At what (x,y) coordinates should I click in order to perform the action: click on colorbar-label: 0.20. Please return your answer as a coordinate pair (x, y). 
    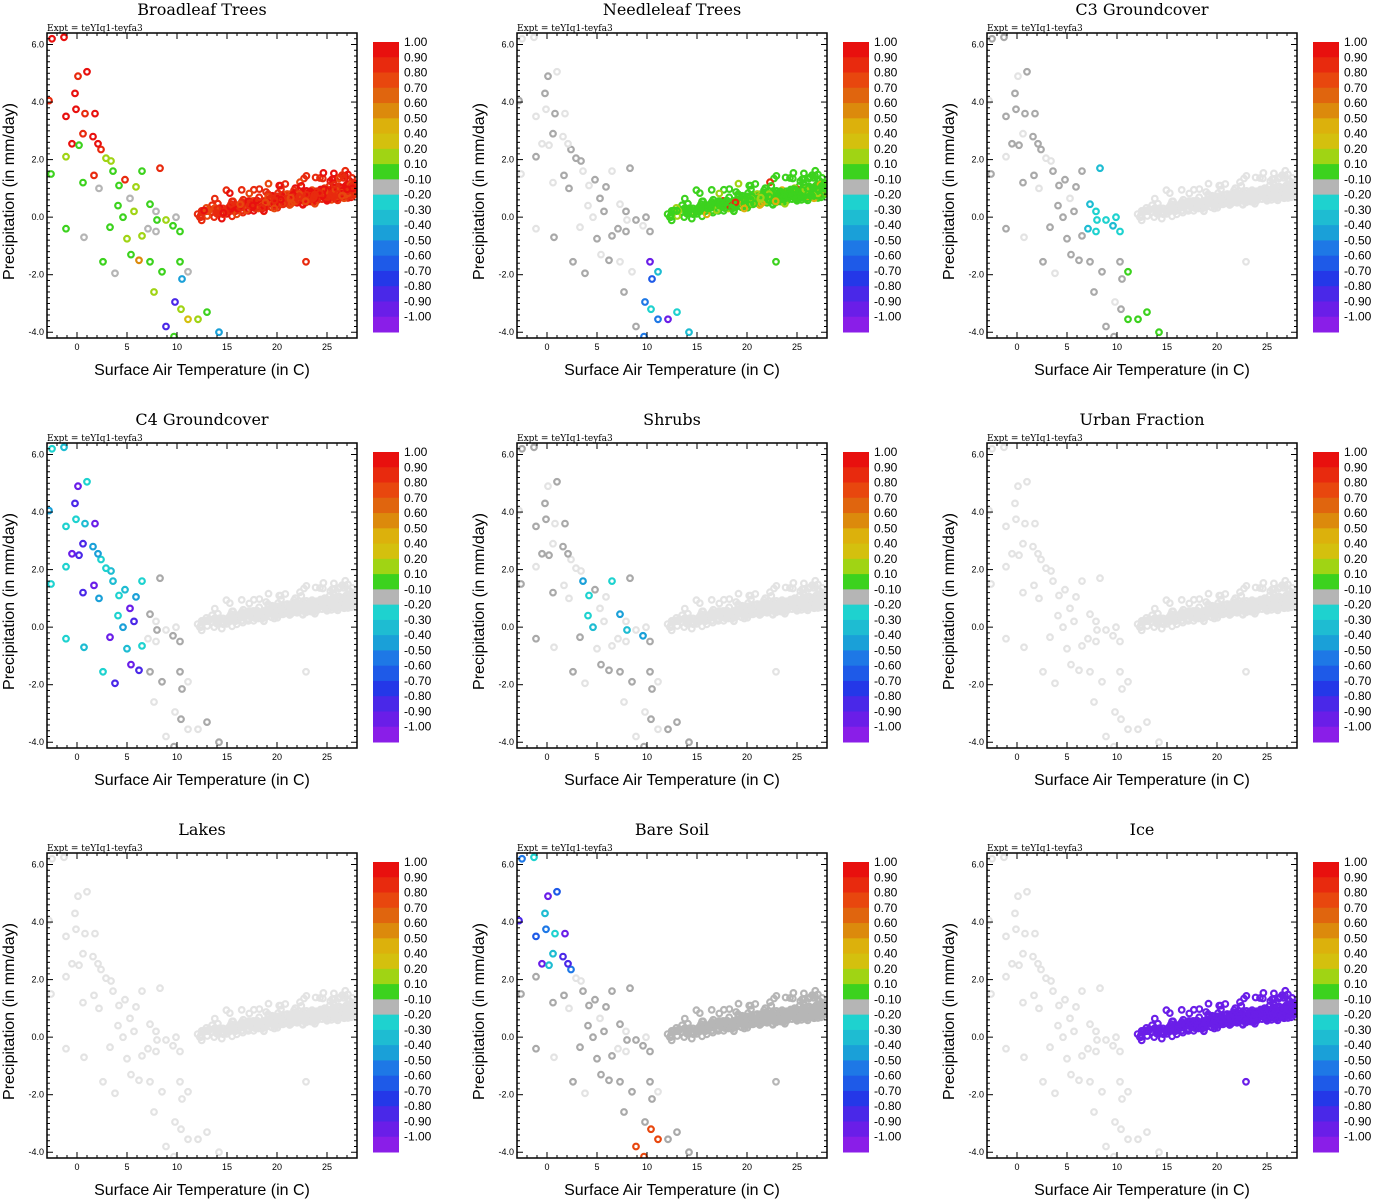
    Looking at the image, I should click on (886, 149).